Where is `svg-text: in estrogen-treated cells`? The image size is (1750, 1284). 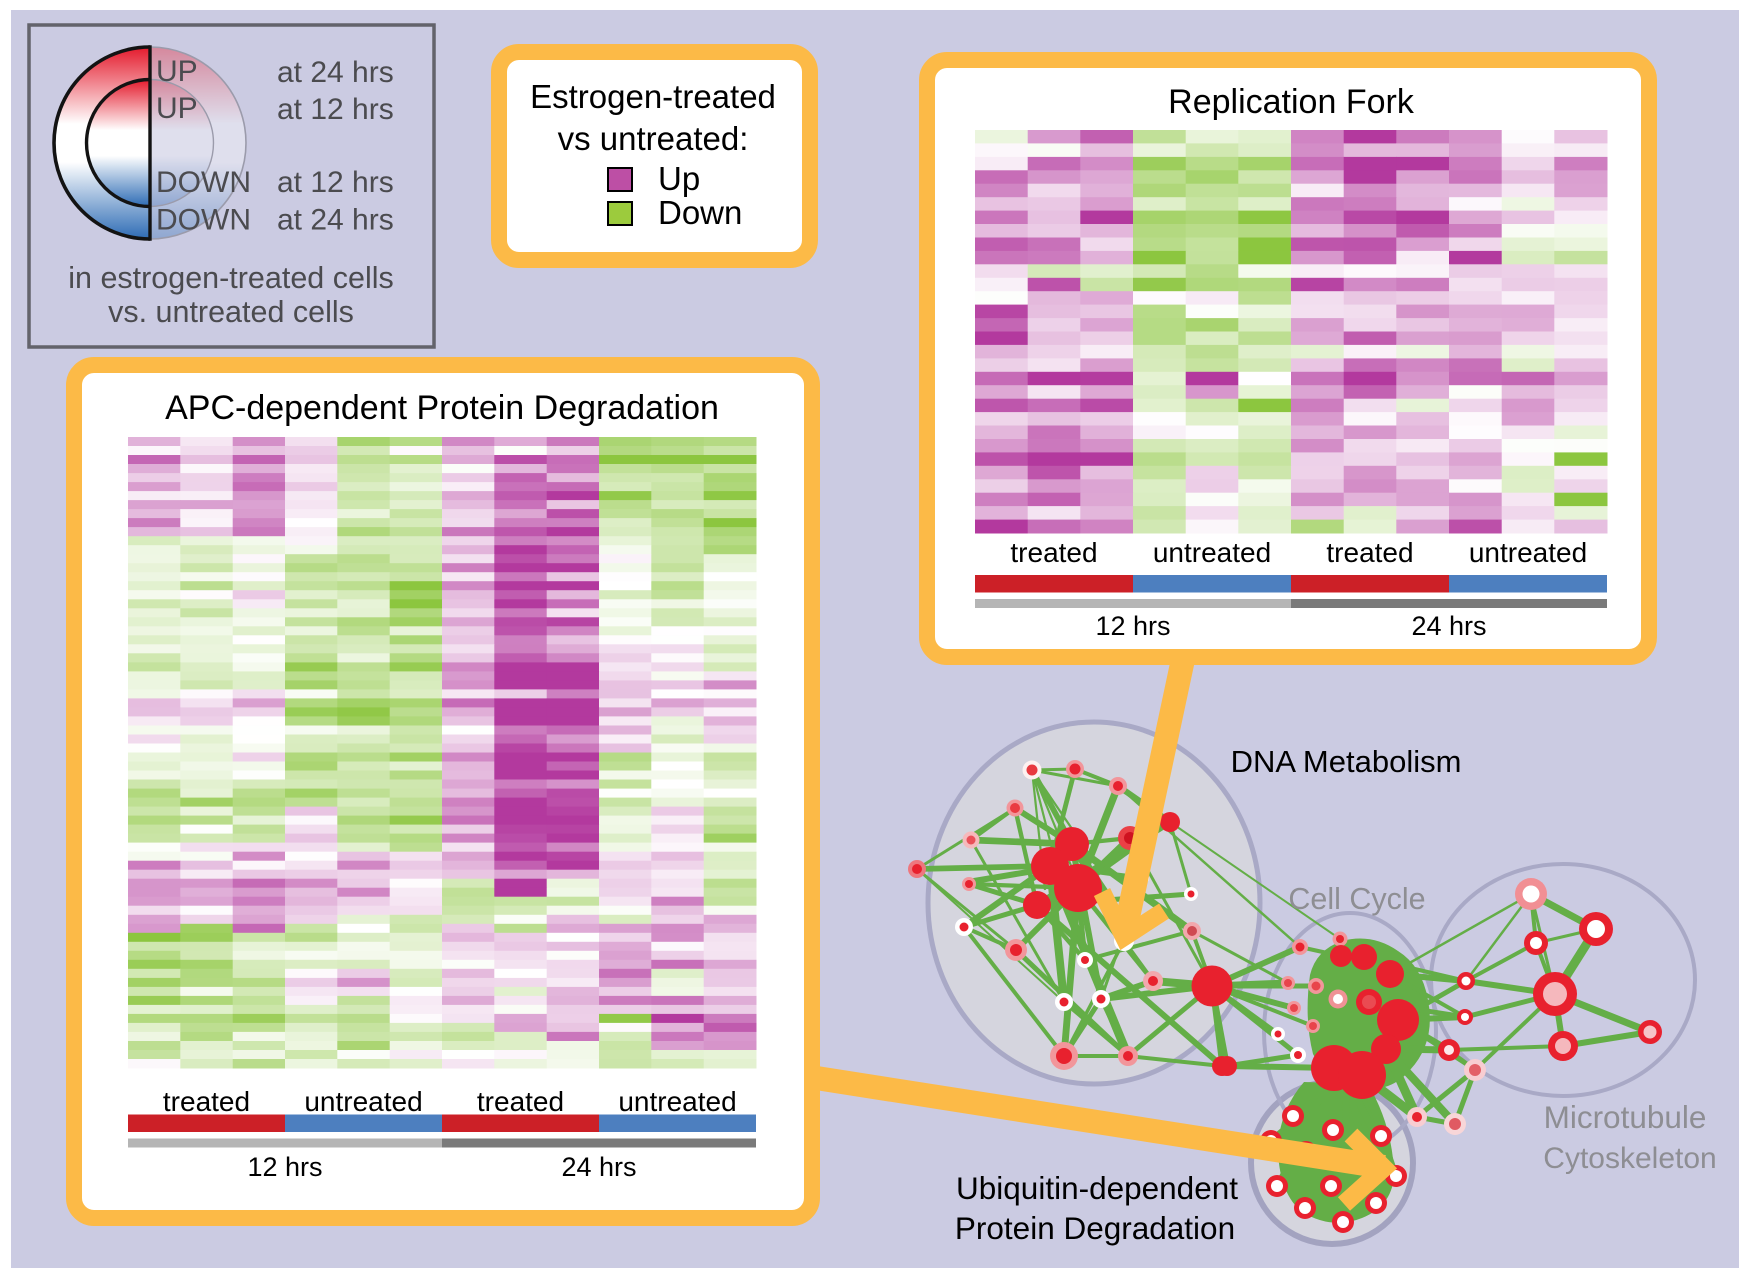 svg-text: in estrogen-treated cells is located at coordinates (231, 278).